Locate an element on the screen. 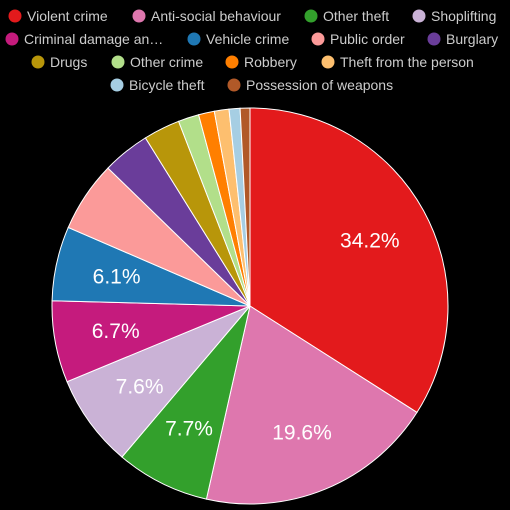 The height and width of the screenshot is (510, 510). legend-item: Public order is located at coordinates (358, 39).